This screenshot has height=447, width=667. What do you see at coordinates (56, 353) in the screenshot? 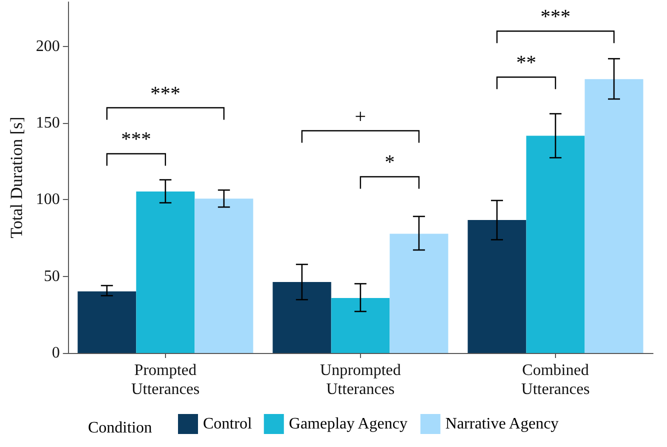
I see `y-tick-label: 0` at bounding box center [56, 353].